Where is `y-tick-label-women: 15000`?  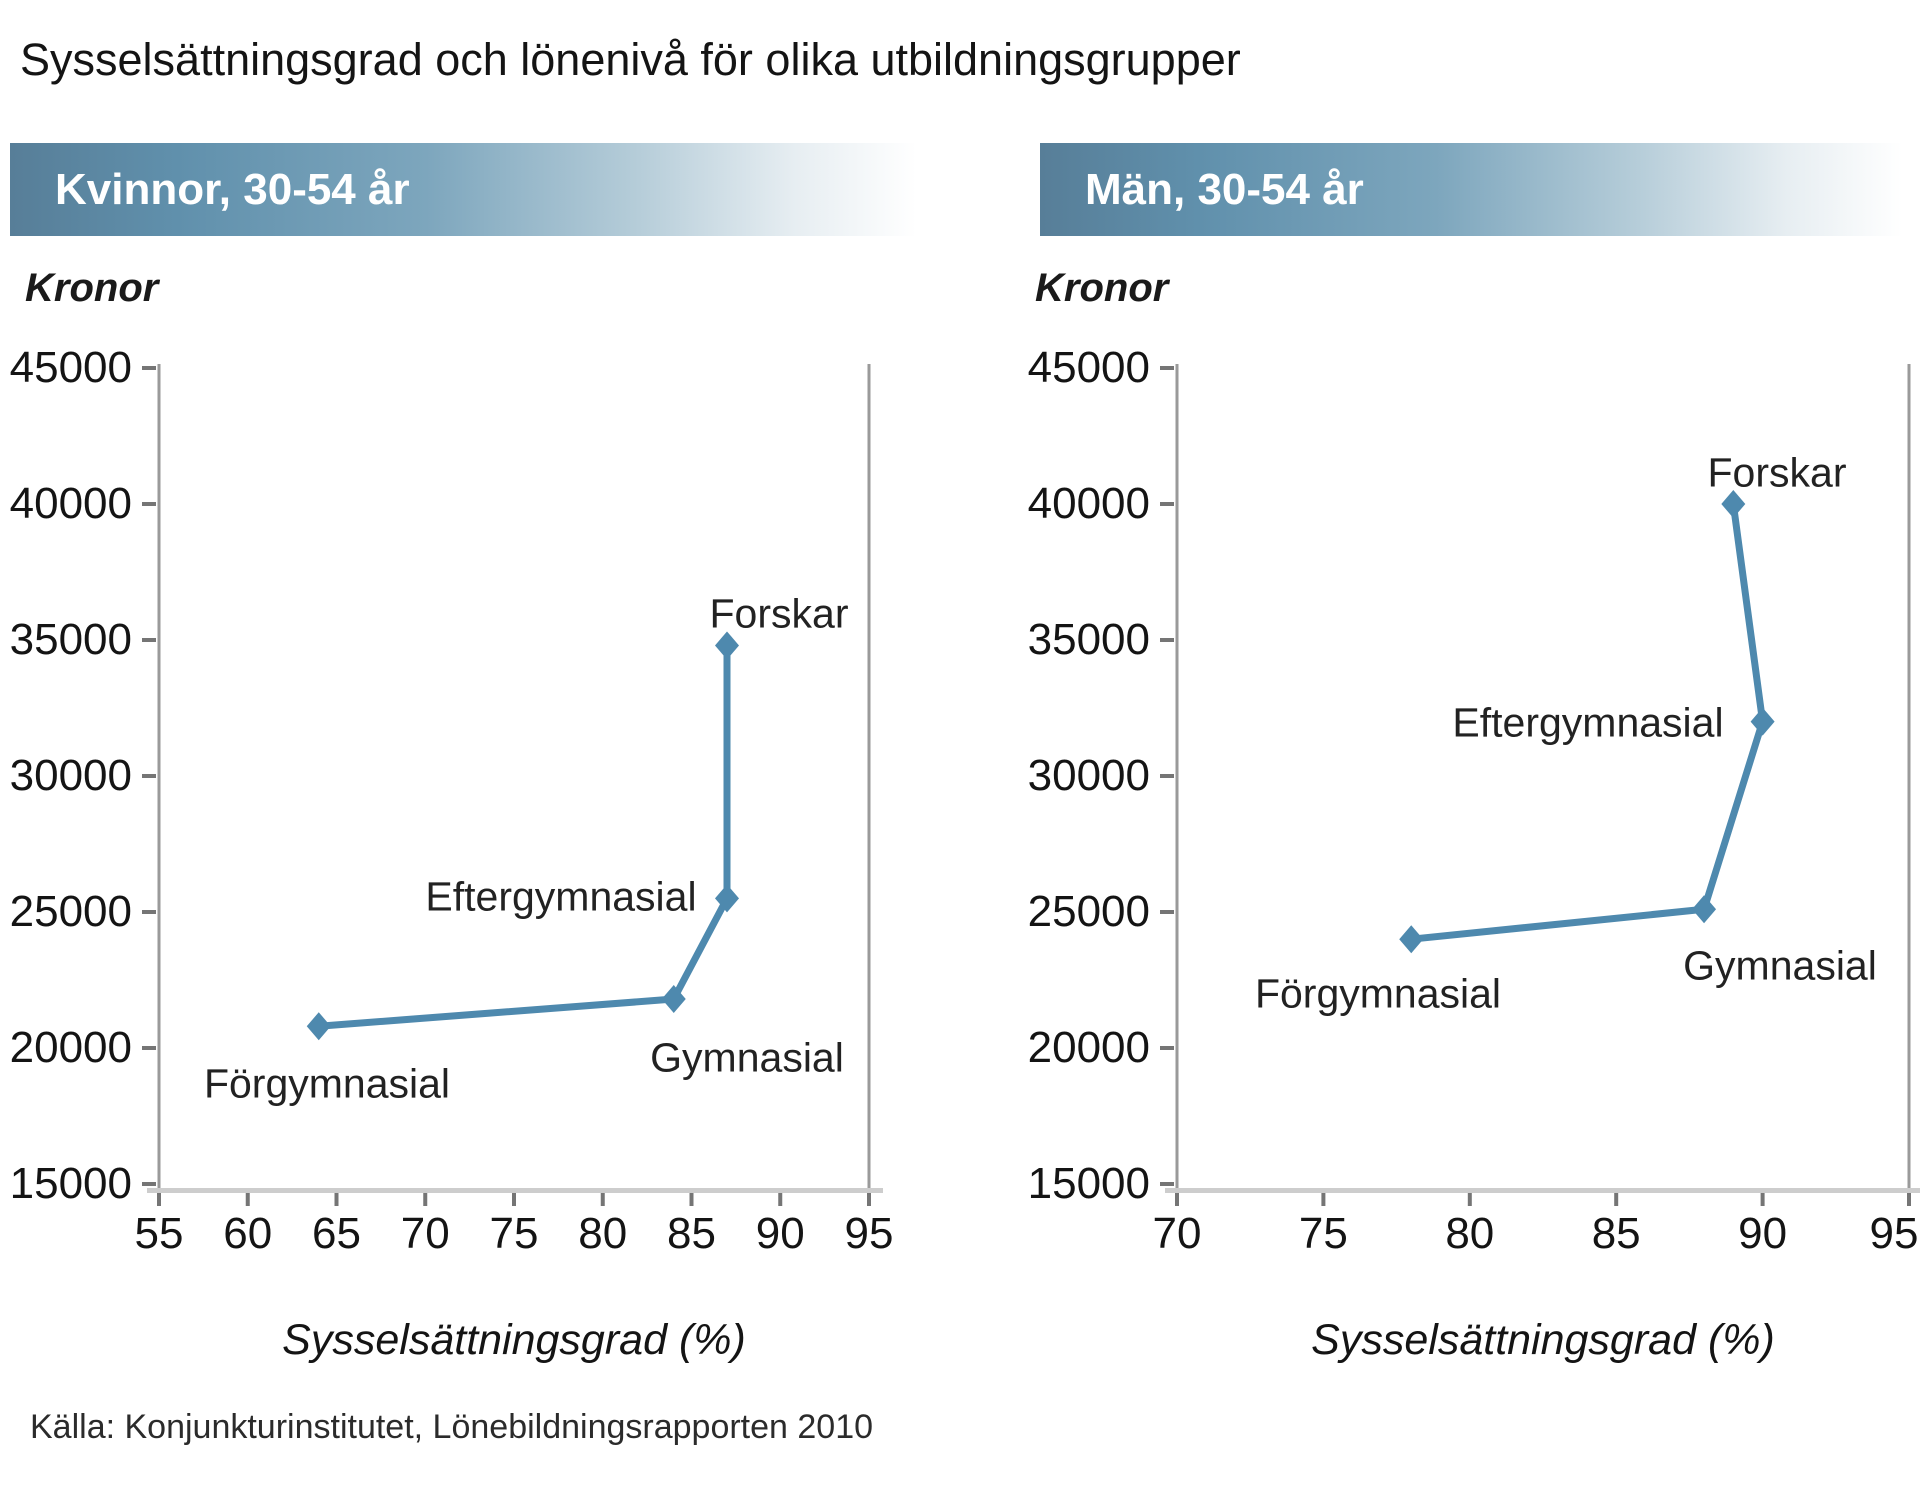 y-tick-label-women: 15000 is located at coordinates (70, 1183).